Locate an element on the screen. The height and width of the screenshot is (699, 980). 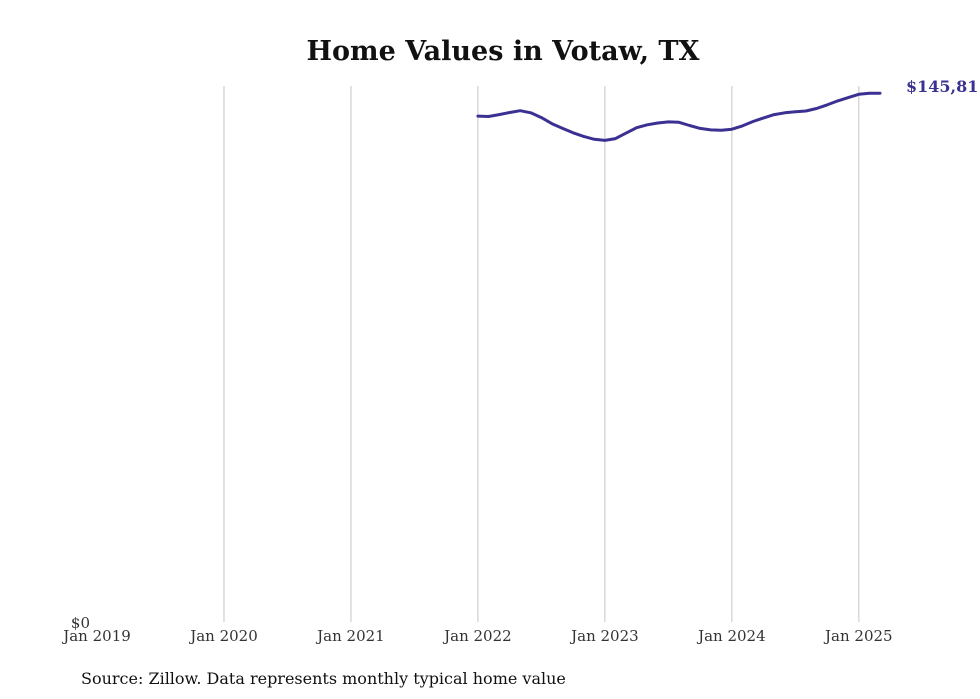
y-axis-ticks: $0 is located at coordinates (80, 623).